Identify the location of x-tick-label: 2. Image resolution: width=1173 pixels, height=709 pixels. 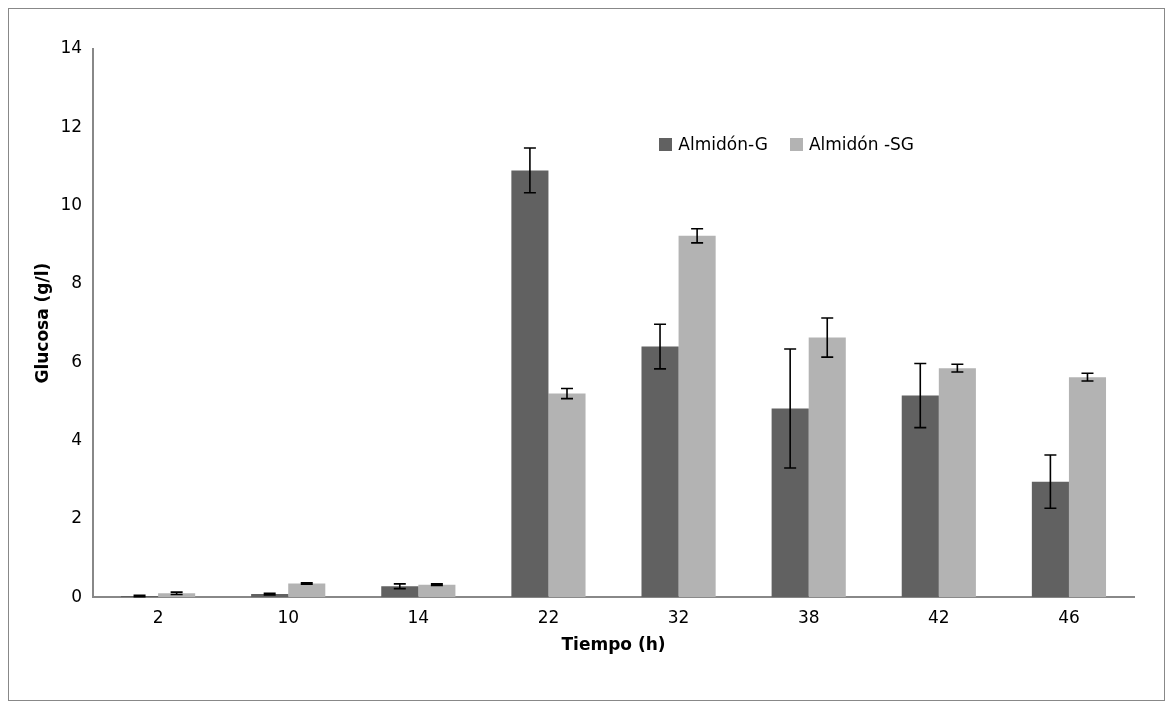
(158, 616).